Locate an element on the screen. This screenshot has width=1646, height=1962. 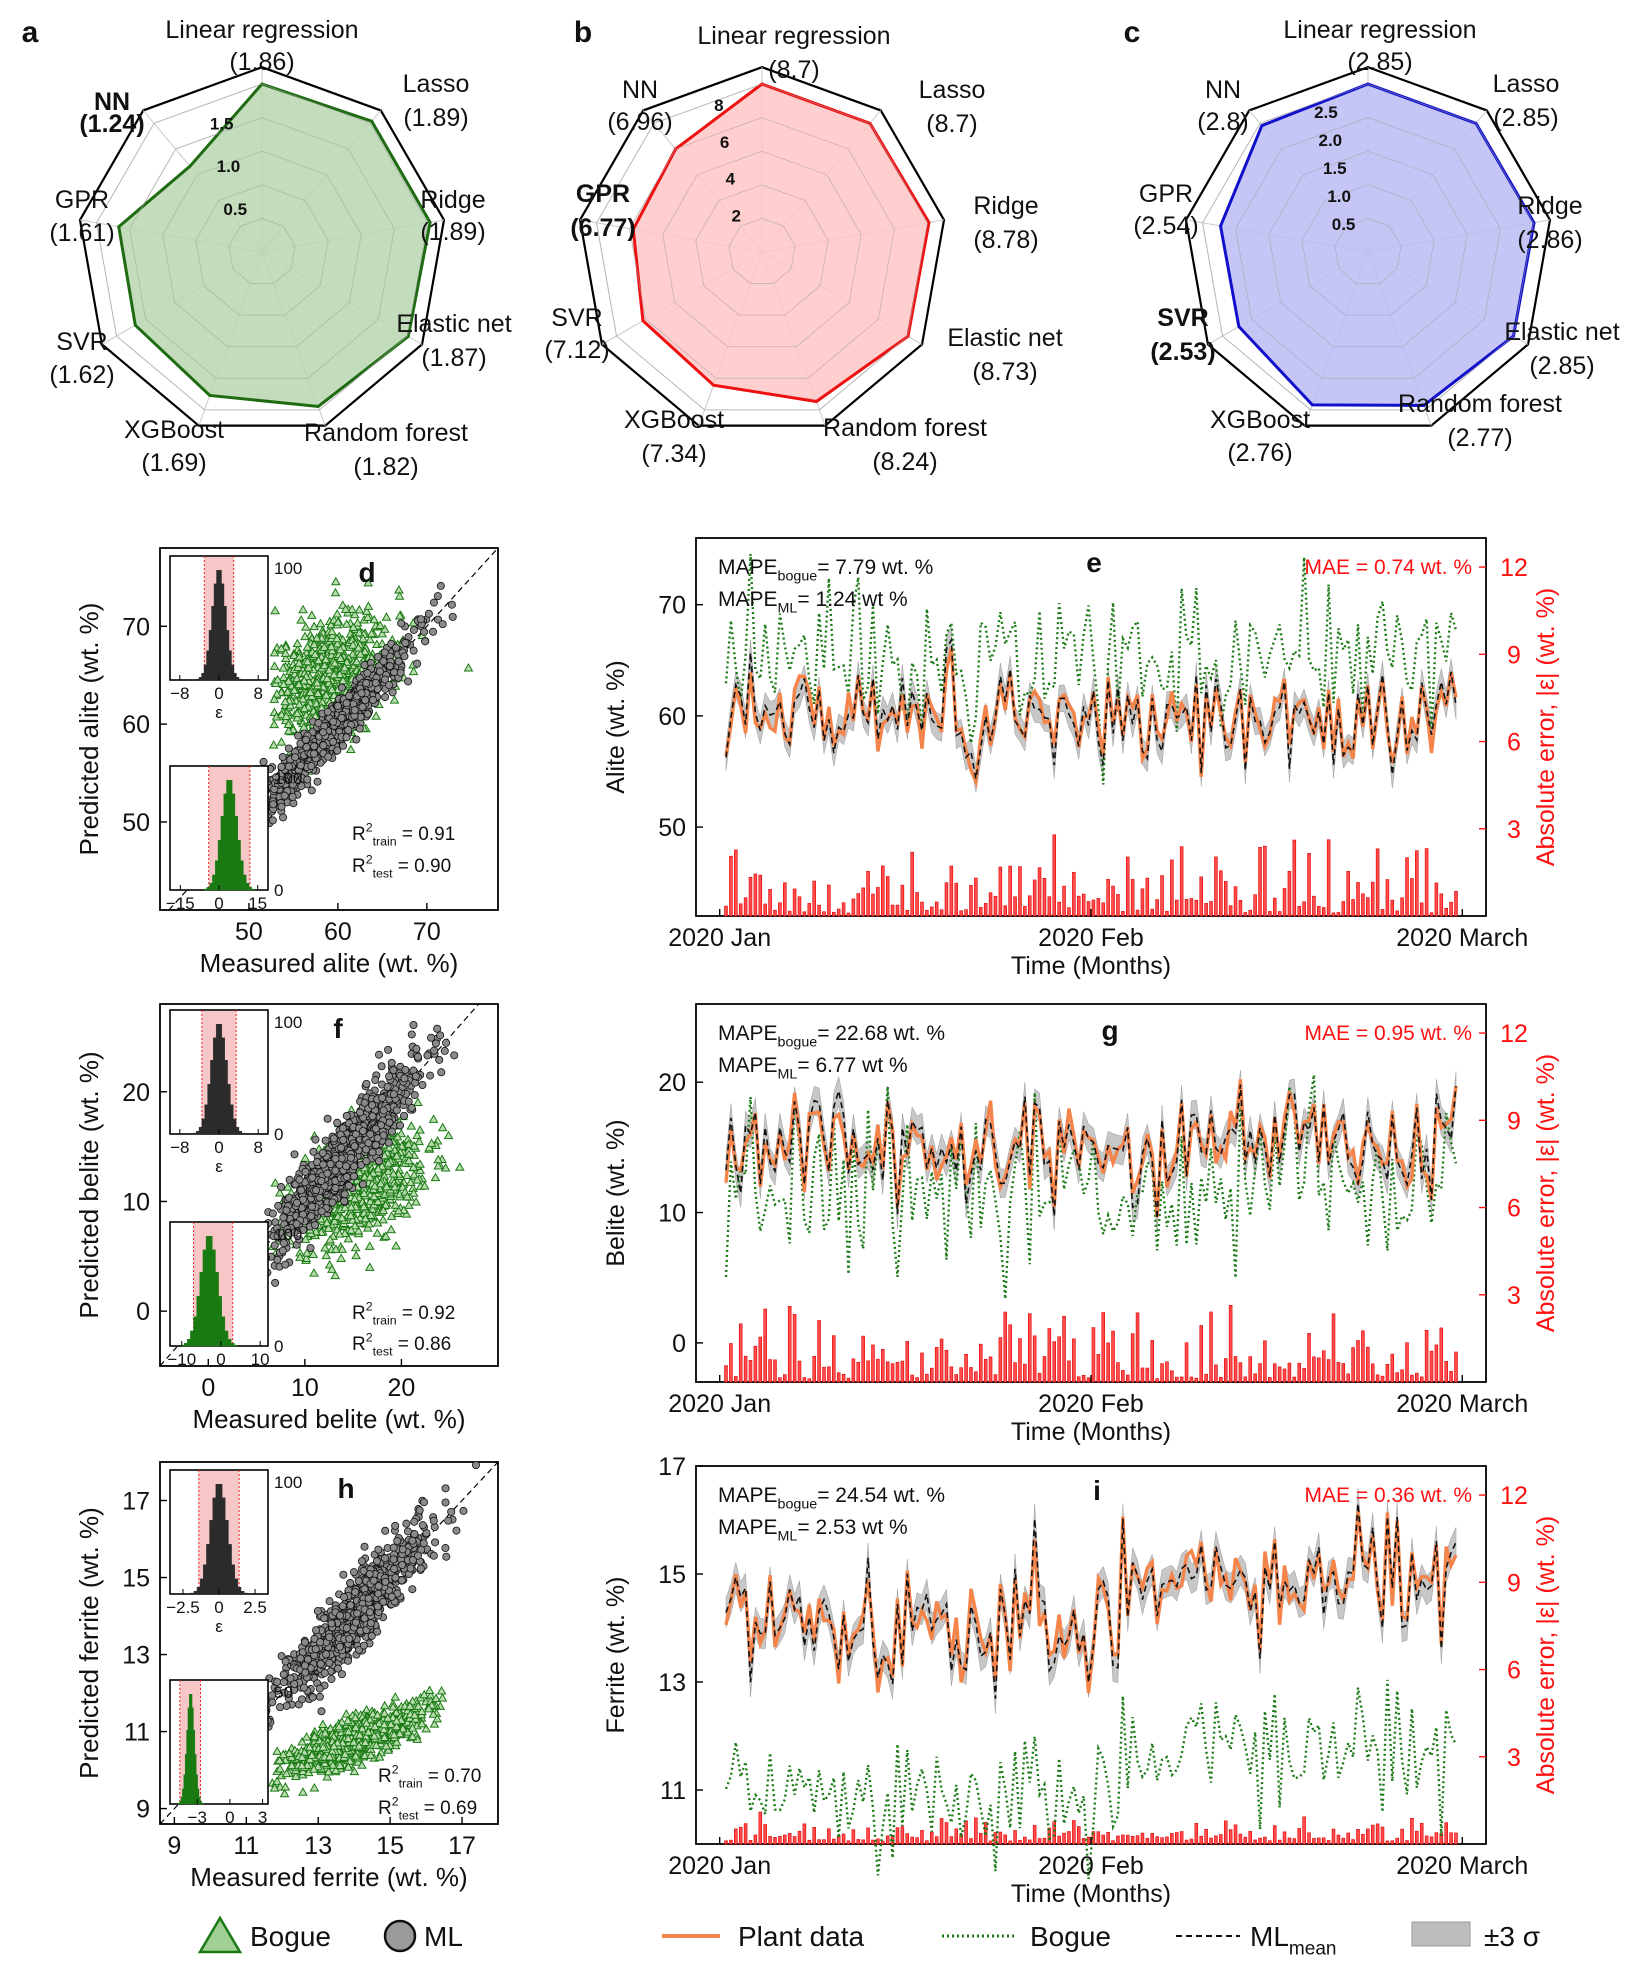
panel-label-f: f is located at coordinates (338, 1028).